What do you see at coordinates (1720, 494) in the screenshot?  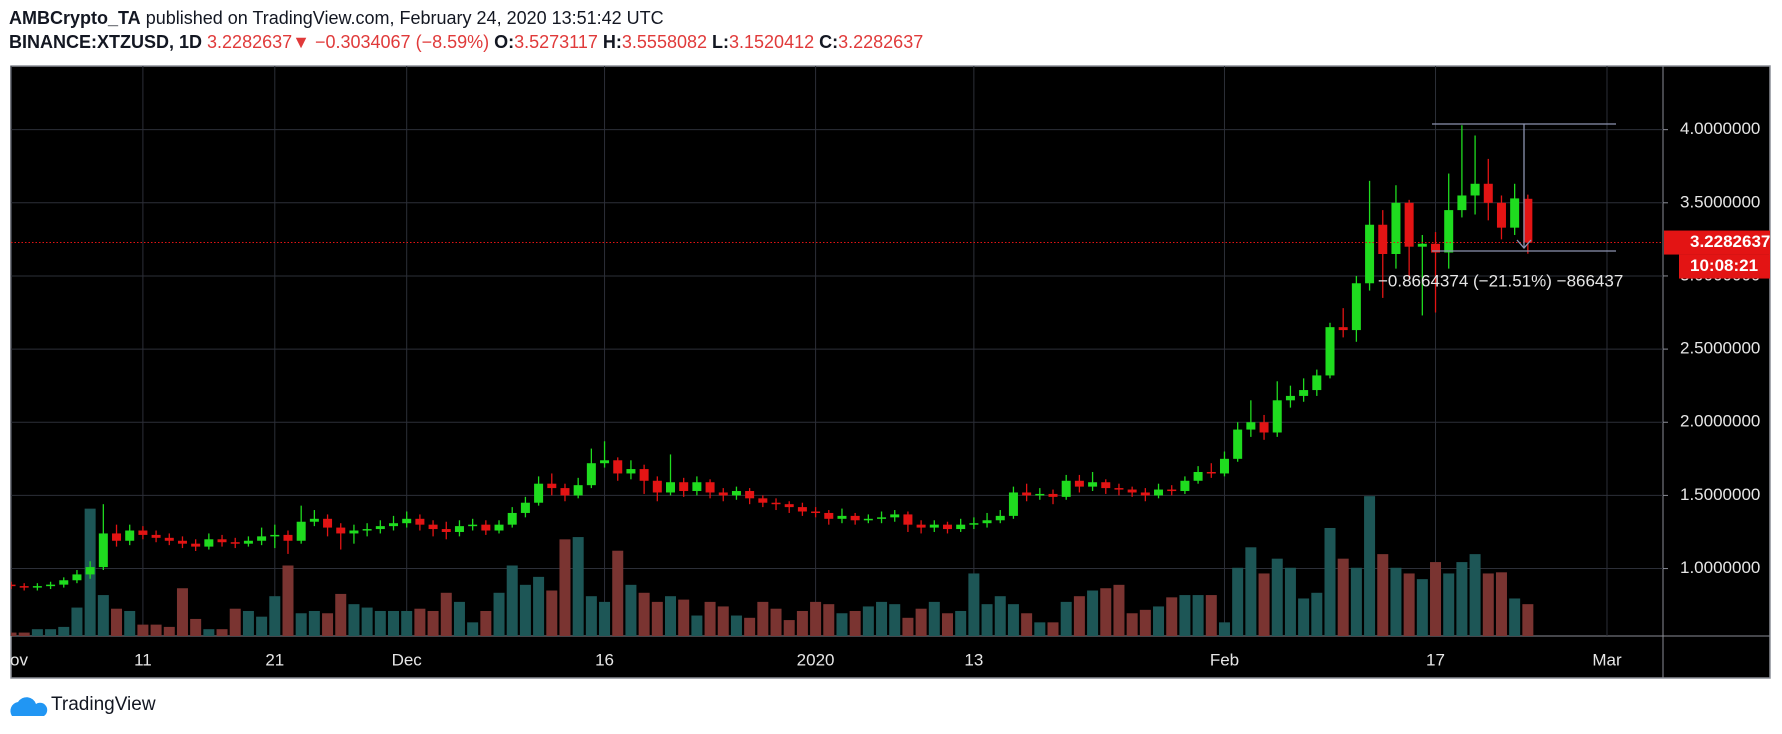 I see `y-tick-label: 1.5000000` at bounding box center [1720, 494].